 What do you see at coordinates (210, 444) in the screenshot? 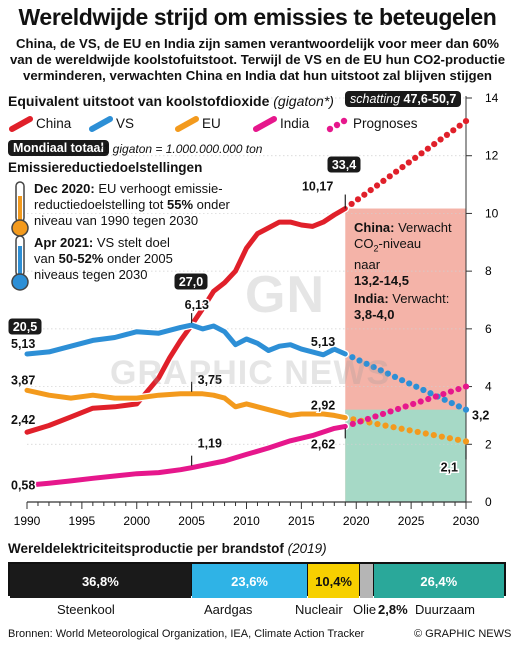
I see `value-label: 1,19` at bounding box center [210, 444].